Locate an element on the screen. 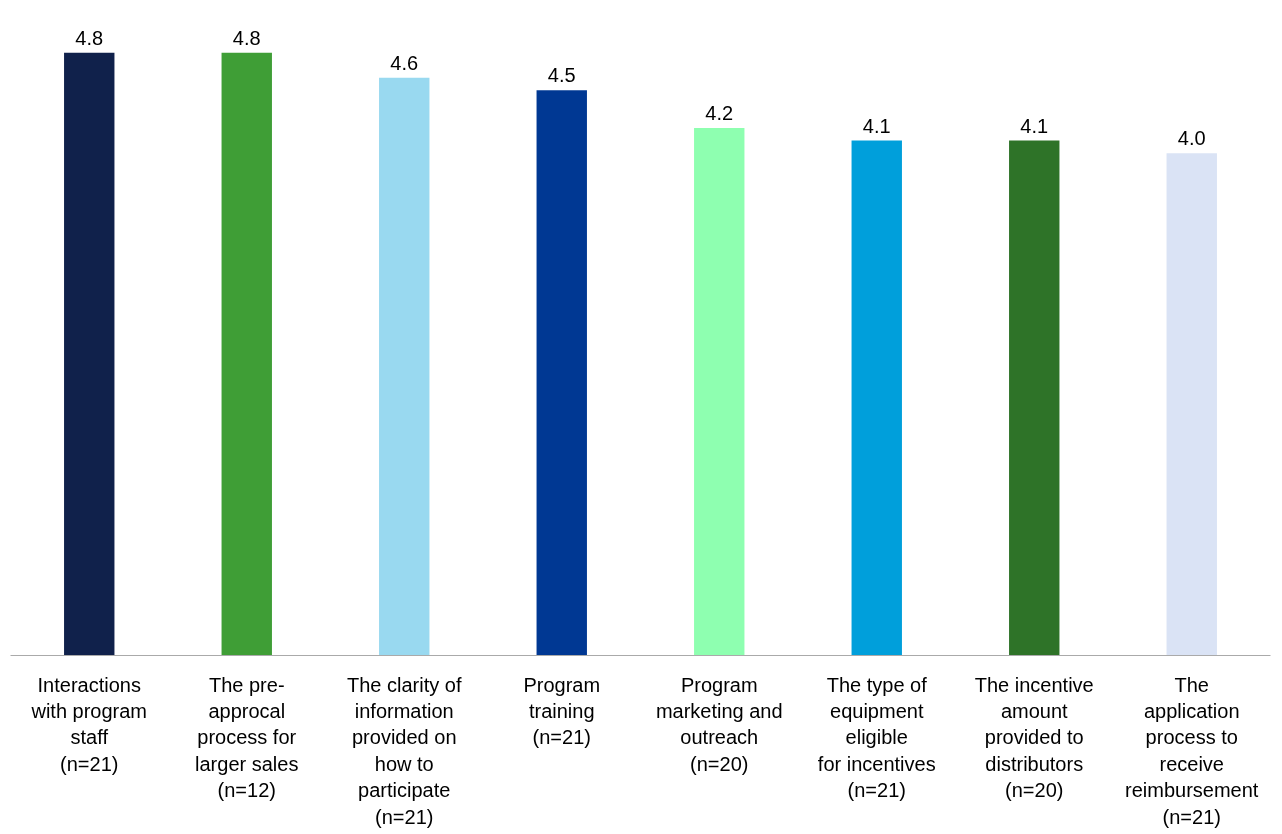 The height and width of the screenshot is (834, 1282). data-label: 4.5 is located at coordinates (561, 75).